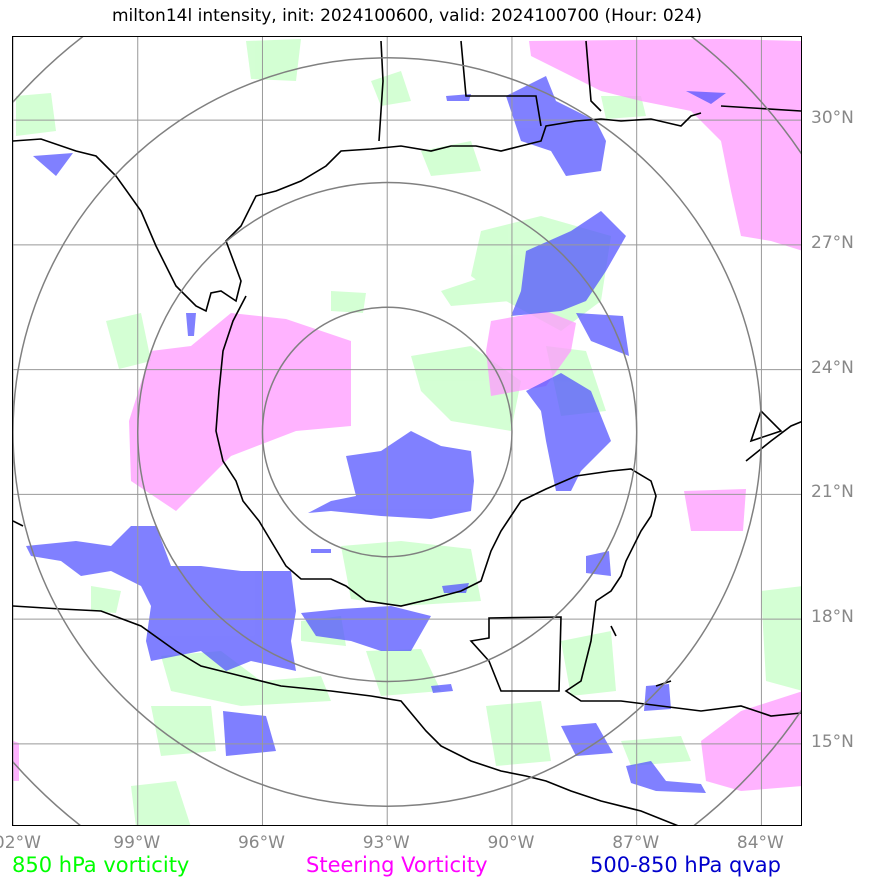 This screenshot has height=891, width=873. I want to click on latitude-label: 18°N, so click(832, 617).